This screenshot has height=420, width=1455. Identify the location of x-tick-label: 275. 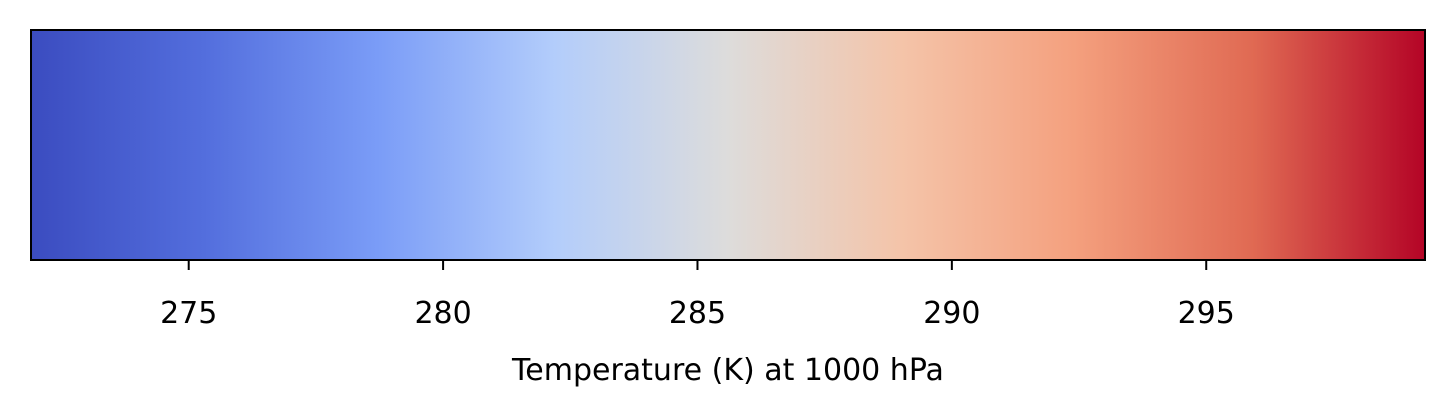
(188, 313).